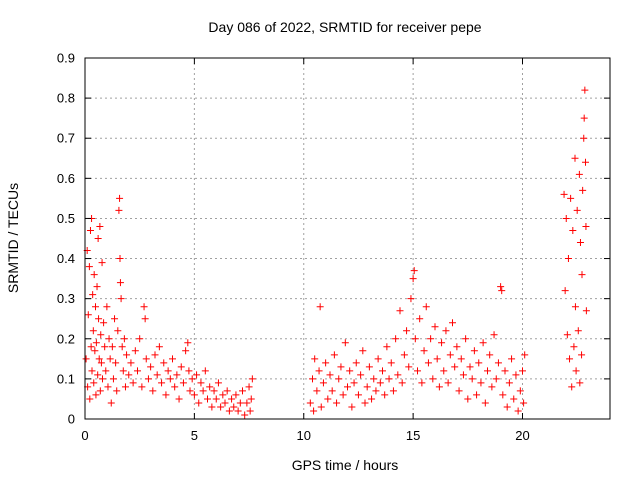 The width and height of the screenshot is (640, 480). I want to click on x-axis-label: GPS time / hours, so click(345, 465).